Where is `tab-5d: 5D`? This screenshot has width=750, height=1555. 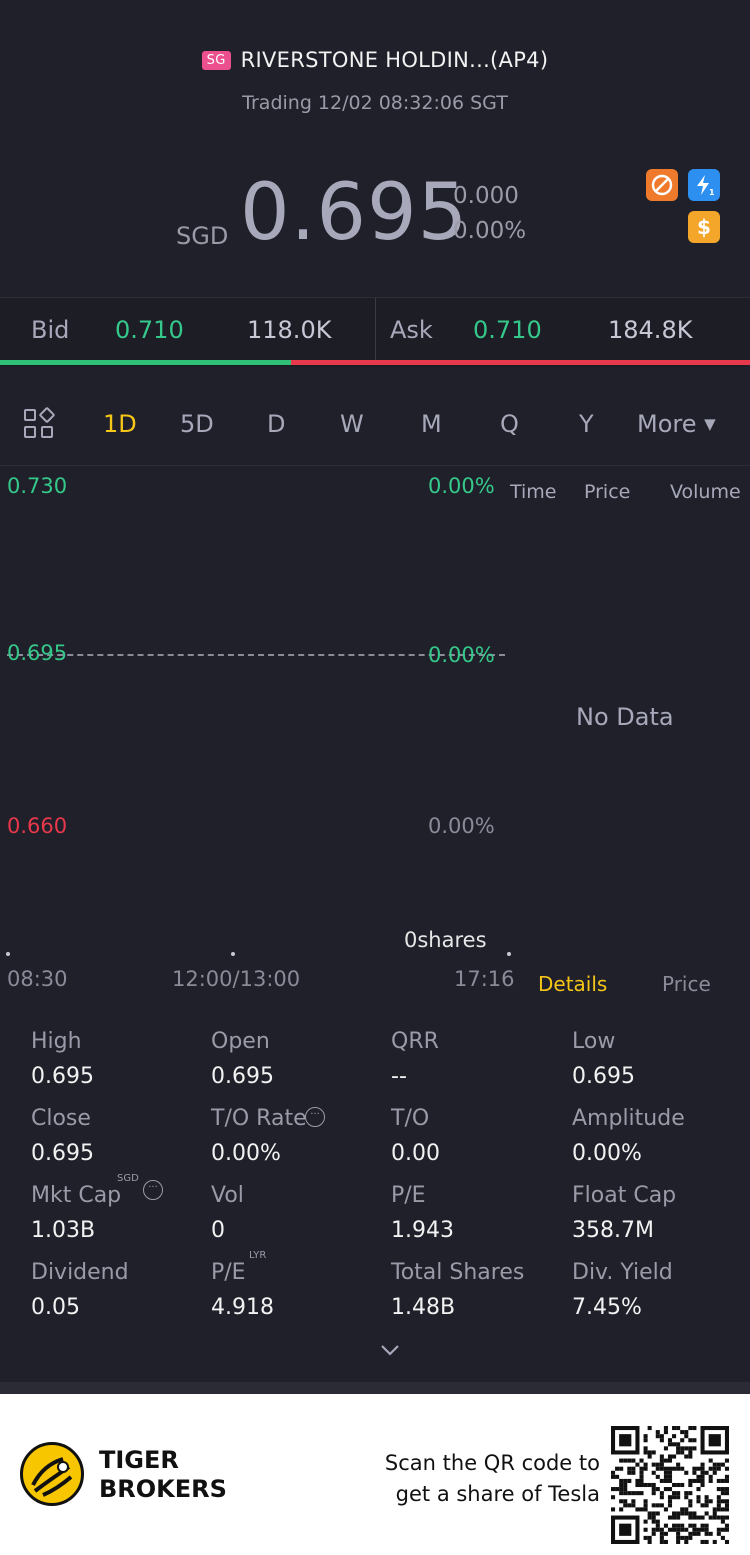 tab-5d: 5D is located at coordinates (197, 424).